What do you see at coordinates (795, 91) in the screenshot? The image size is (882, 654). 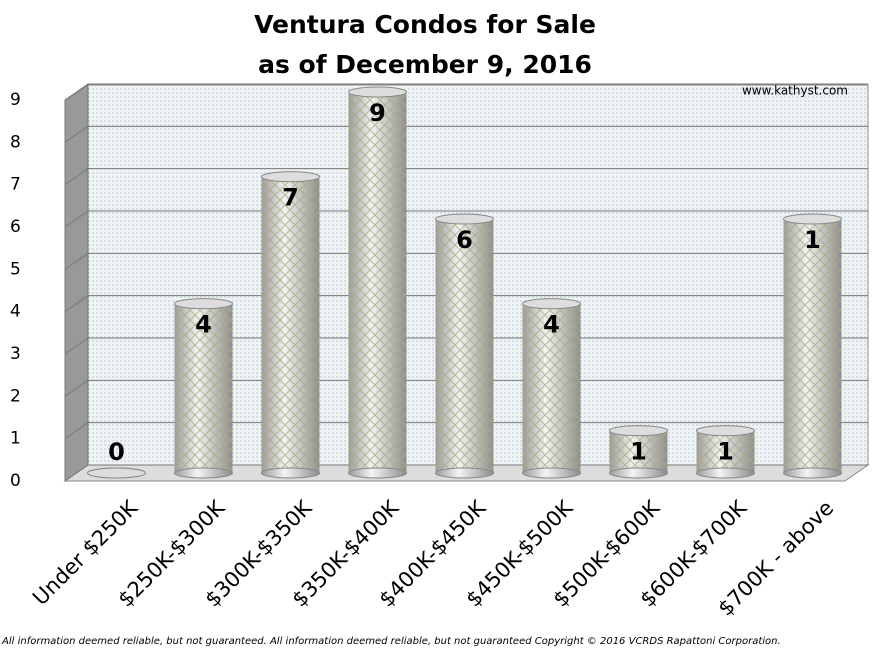 I see `watermark: www.kathyst.com` at bounding box center [795, 91].